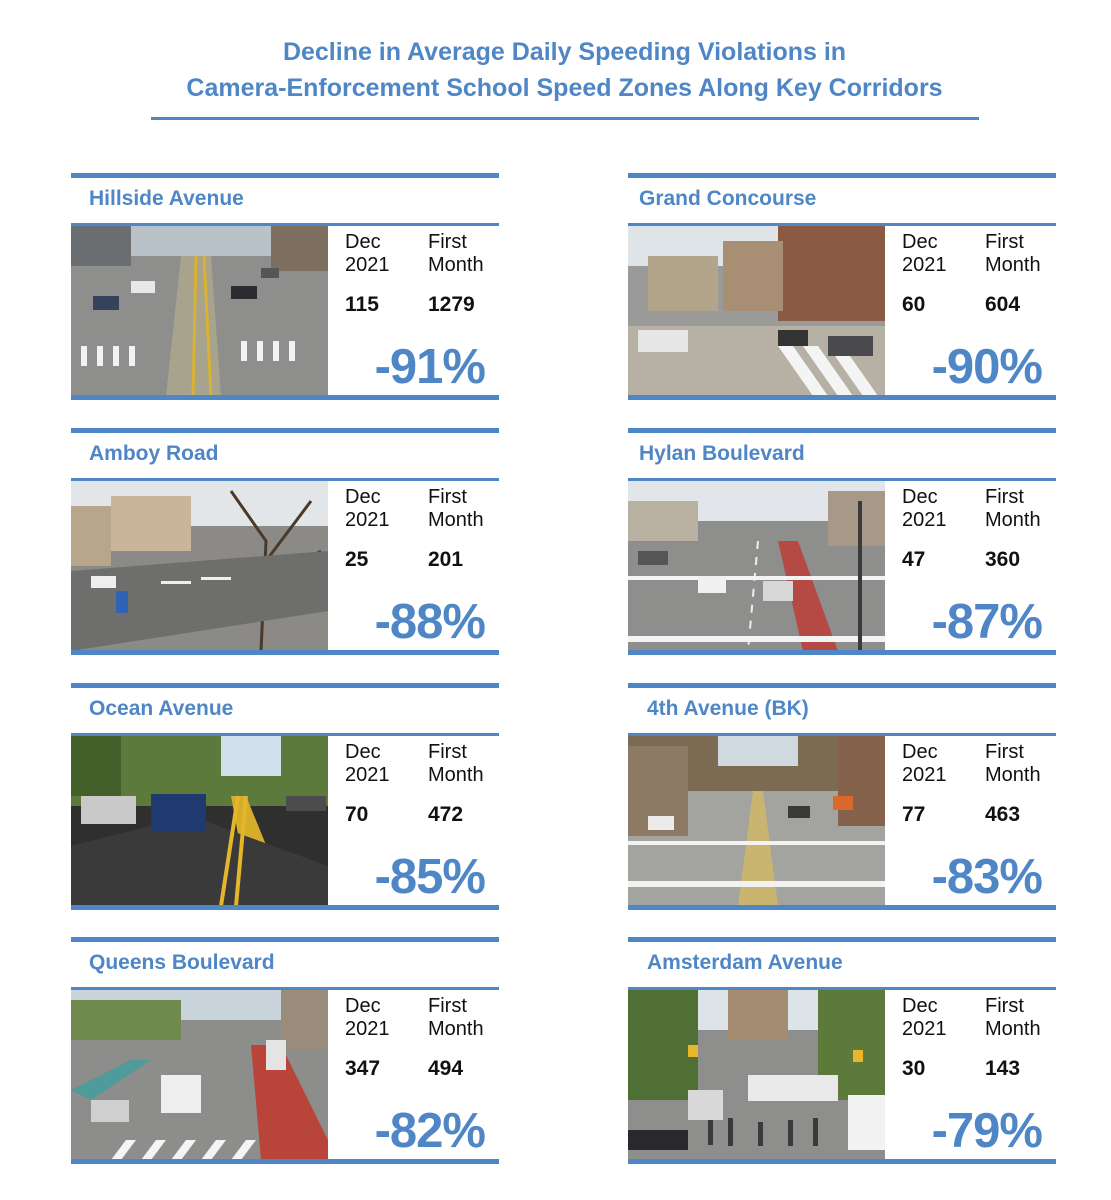 This screenshot has height=1200, width=1111. I want to click on dec-2021-value: 30, so click(914, 1068).